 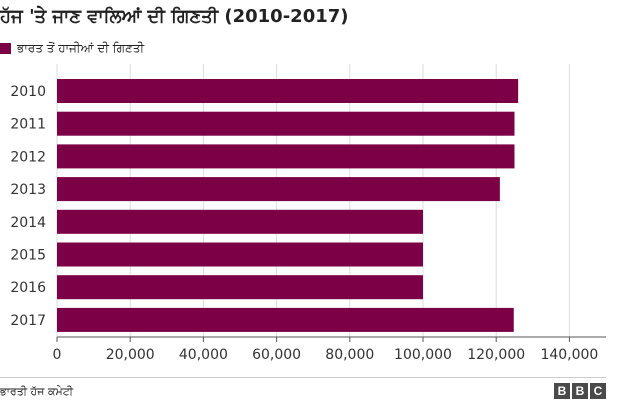 I want to click on x-tick-label: 60,000, so click(x=276, y=355).